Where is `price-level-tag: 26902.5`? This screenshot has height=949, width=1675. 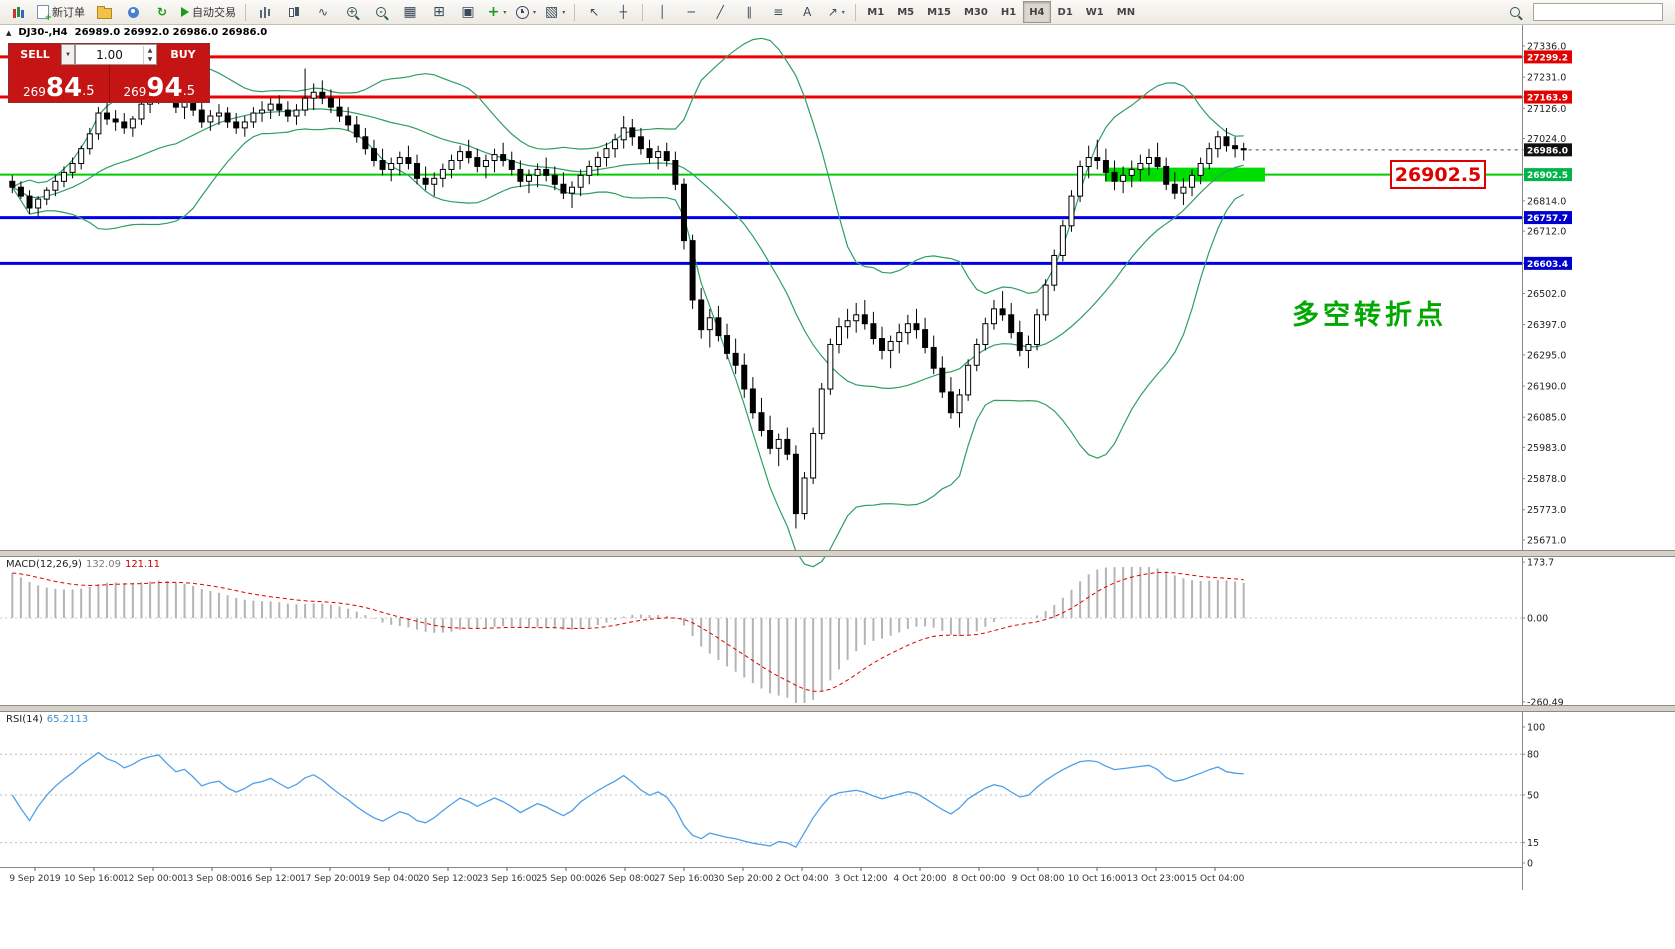 price-level-tag: 26902.5 is located at coordinates (1438, 174).